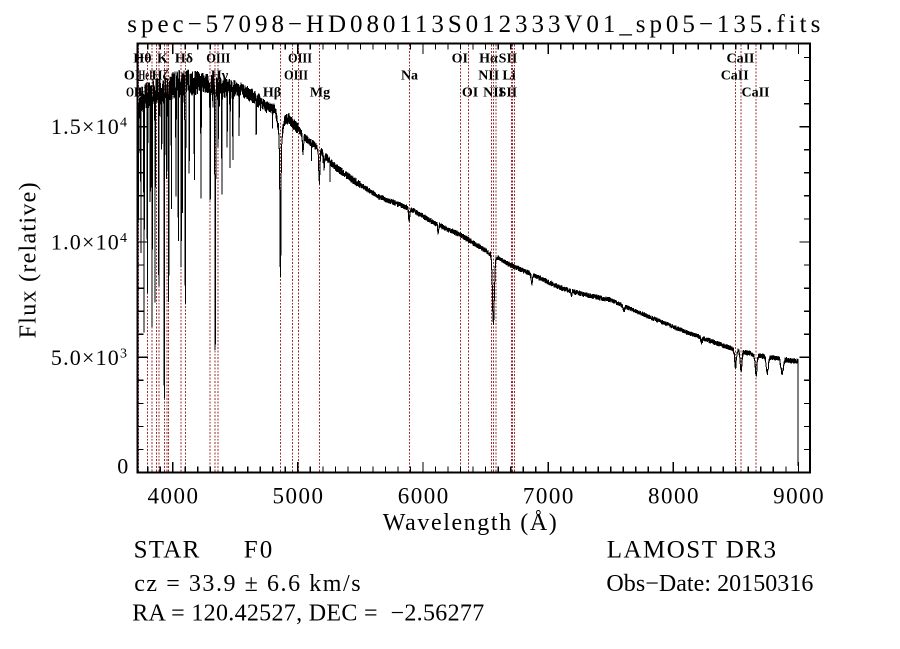 Image resolution: width=900 pixels, height=649 pixels. What do you see at coordinates (798, 495) in the screenshot?
I see `svg-text: 9000` at bounding box center [798, 495].